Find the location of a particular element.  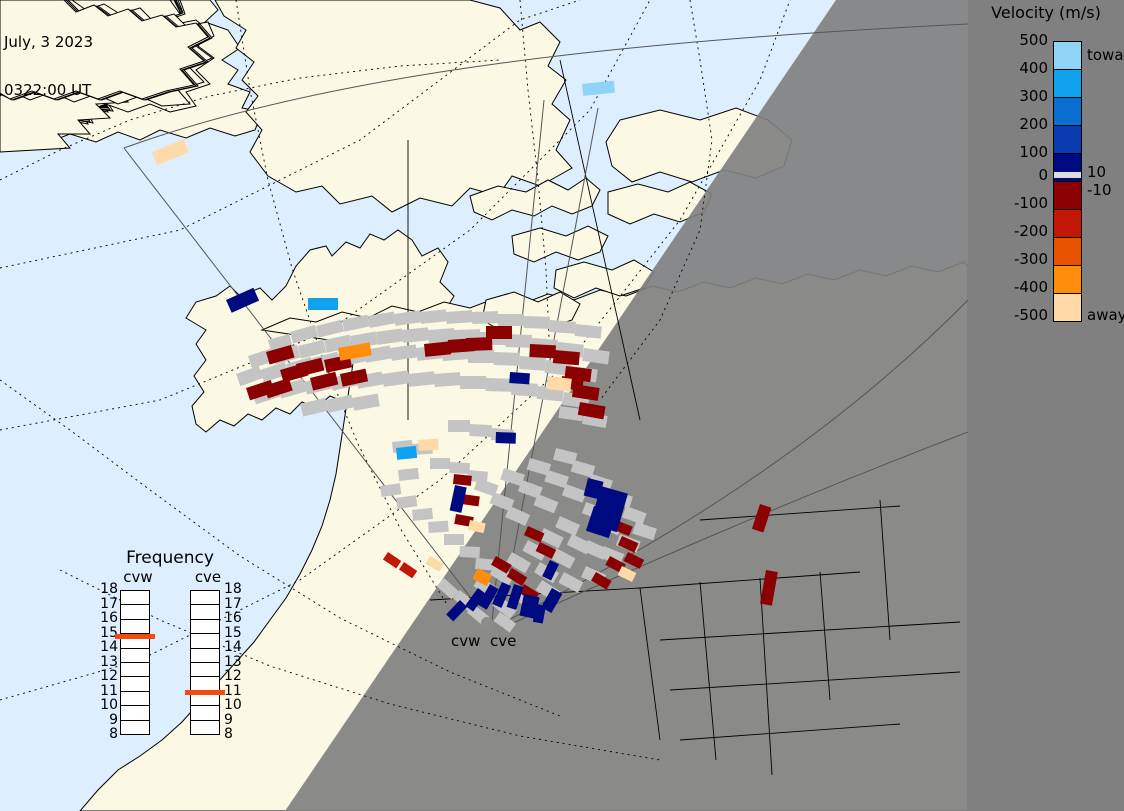

frequency-ticks-cvw: 18 17 16 15 14 13 12 11 10 9 8 is located at coordinates (109, 661).